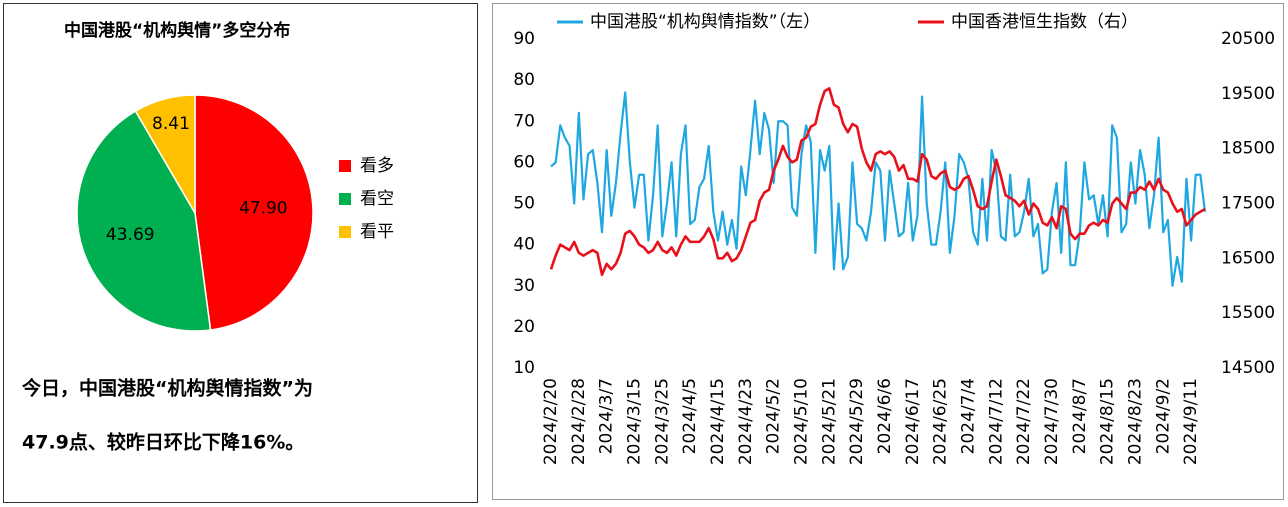  I want to click on x-tick-label: 2024/5/29, so click(857, 421).